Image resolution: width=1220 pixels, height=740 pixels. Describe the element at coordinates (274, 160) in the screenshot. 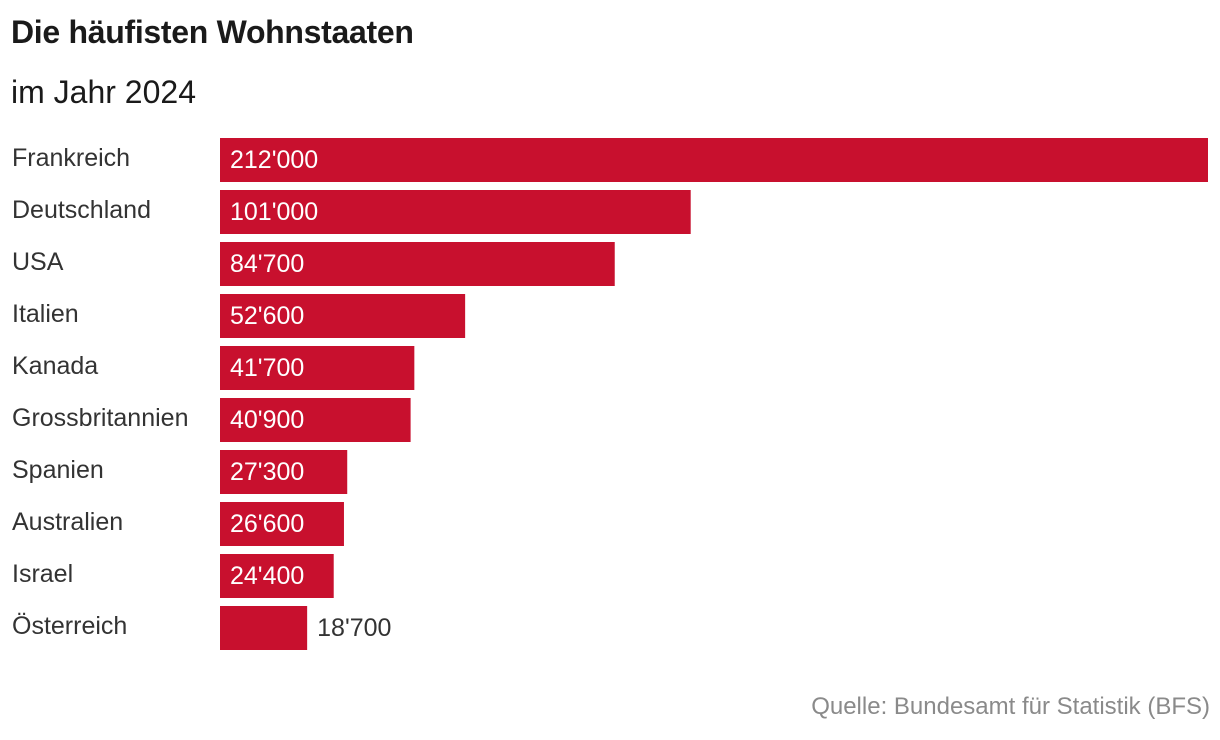

I see `value-label: 212'000` at that location.